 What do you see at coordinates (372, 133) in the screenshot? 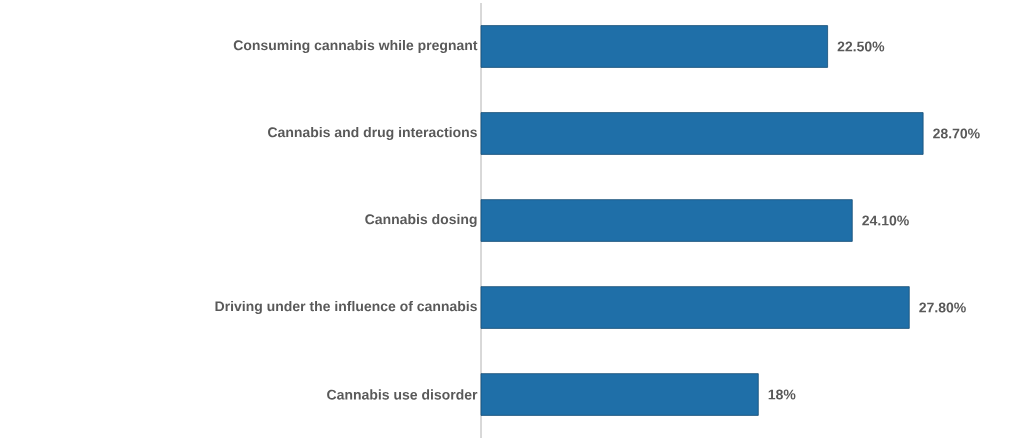
I see `y-tick-label: Cannabis and drug interactions` at bounding box center [372, 133].